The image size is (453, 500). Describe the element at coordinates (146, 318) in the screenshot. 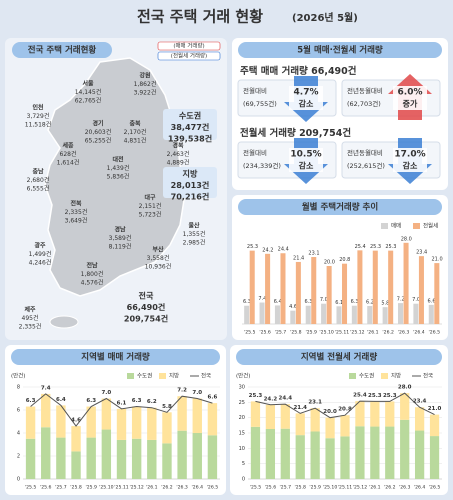

I see `region-rent: 209,754건` at that location.